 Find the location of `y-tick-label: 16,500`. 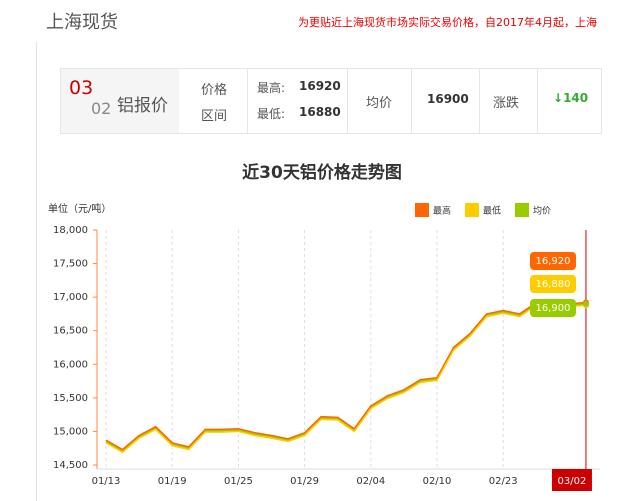

y-tick-label: 16,500 is located at coordinates (70, 331).